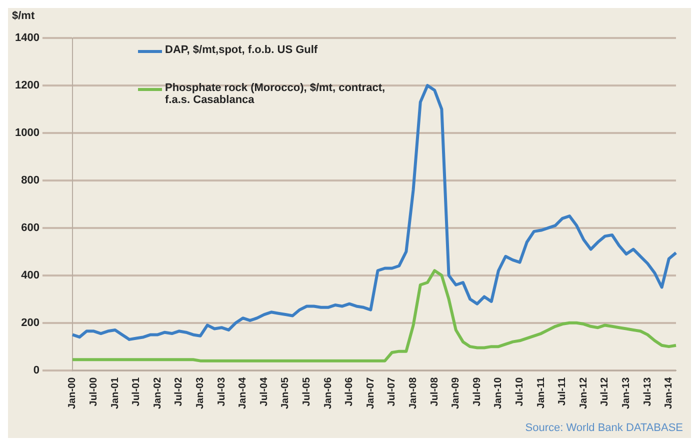 This screenshot has width=699, height=446. I want to click on x-tick-label: Jul-12, so click(605, 391).